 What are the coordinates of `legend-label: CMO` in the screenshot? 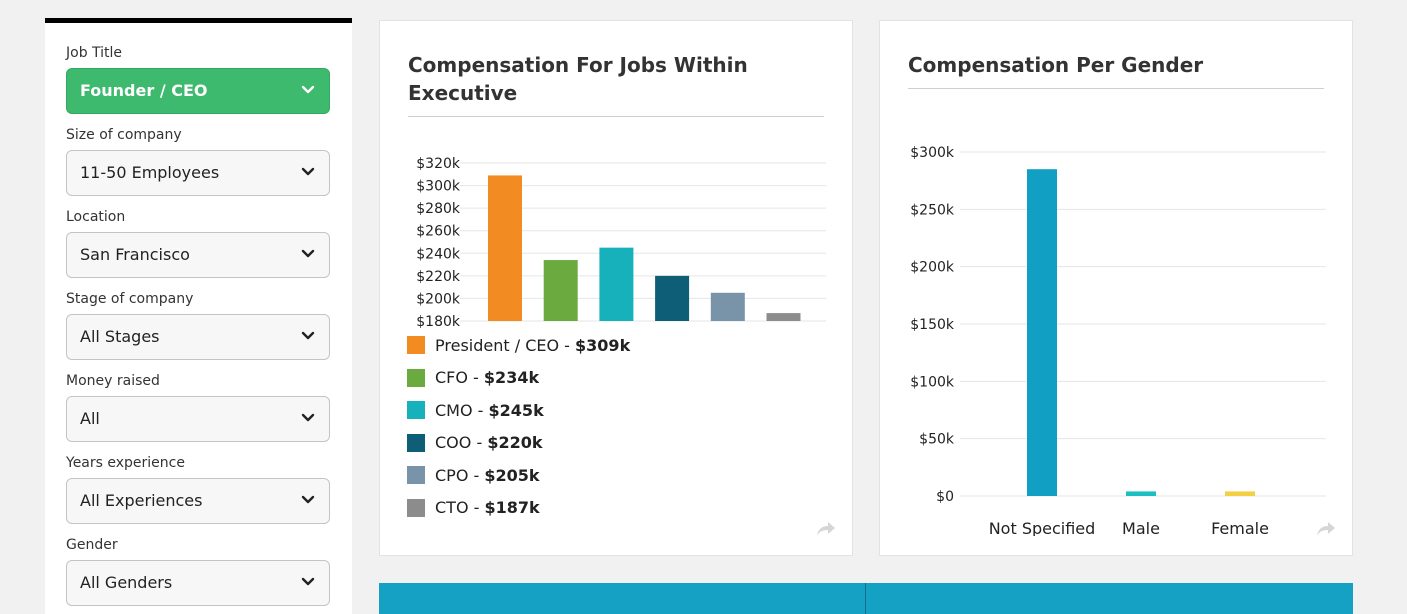 It's located at (454, 410).